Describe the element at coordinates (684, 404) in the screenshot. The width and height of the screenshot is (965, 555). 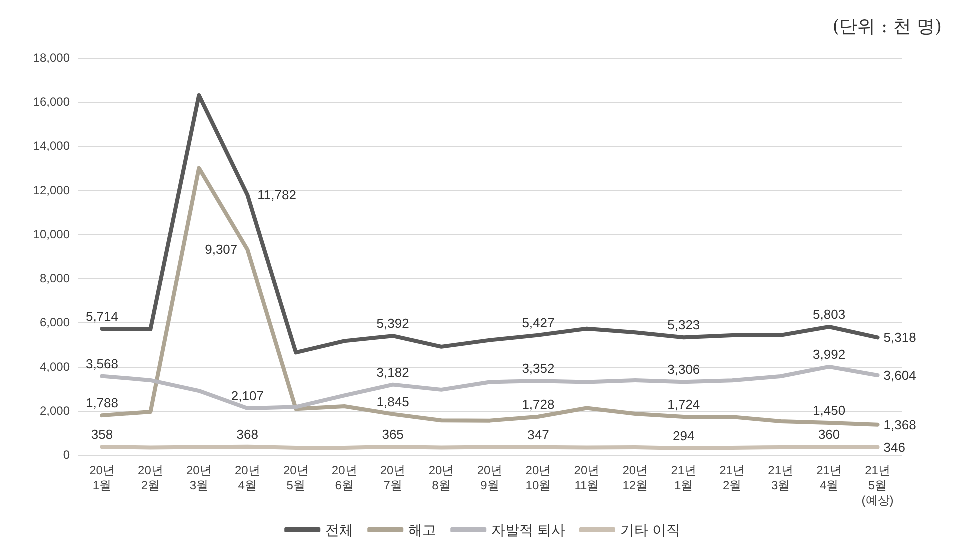
I see `data-label: 1,724` at that location.